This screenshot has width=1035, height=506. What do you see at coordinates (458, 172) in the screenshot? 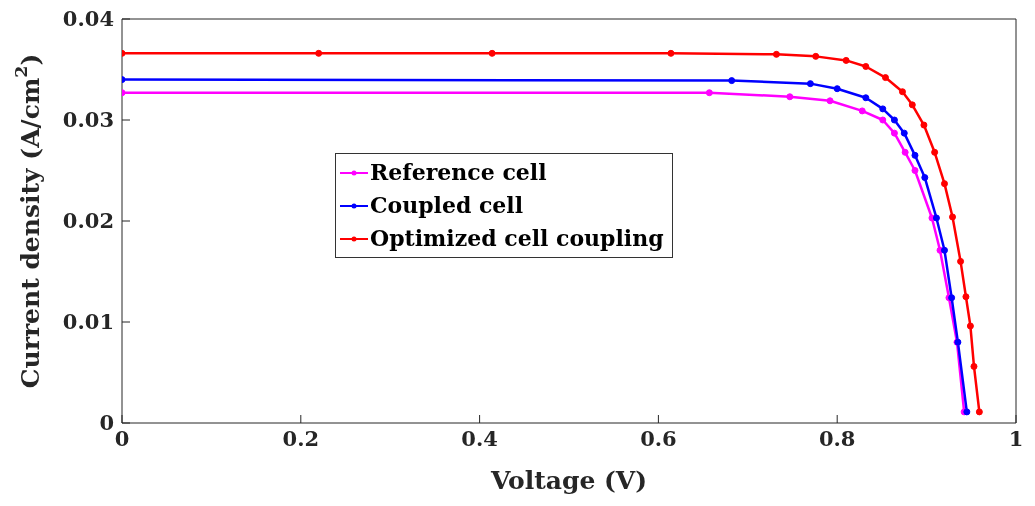
I see `legend-label: Reference cell` at bounding box center [458, 172].